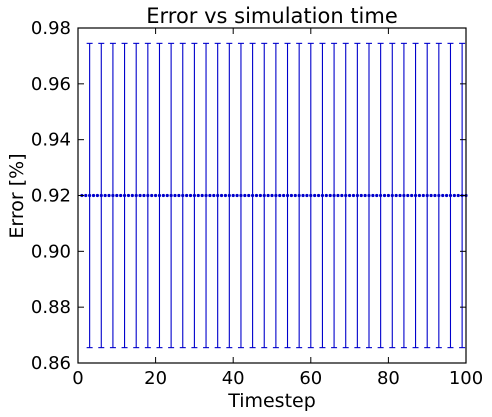  What do you see at coordinates (17, 195) in the screenshot?
I see `y-axis-label: Error [%]` at bounding box center [17, 195].